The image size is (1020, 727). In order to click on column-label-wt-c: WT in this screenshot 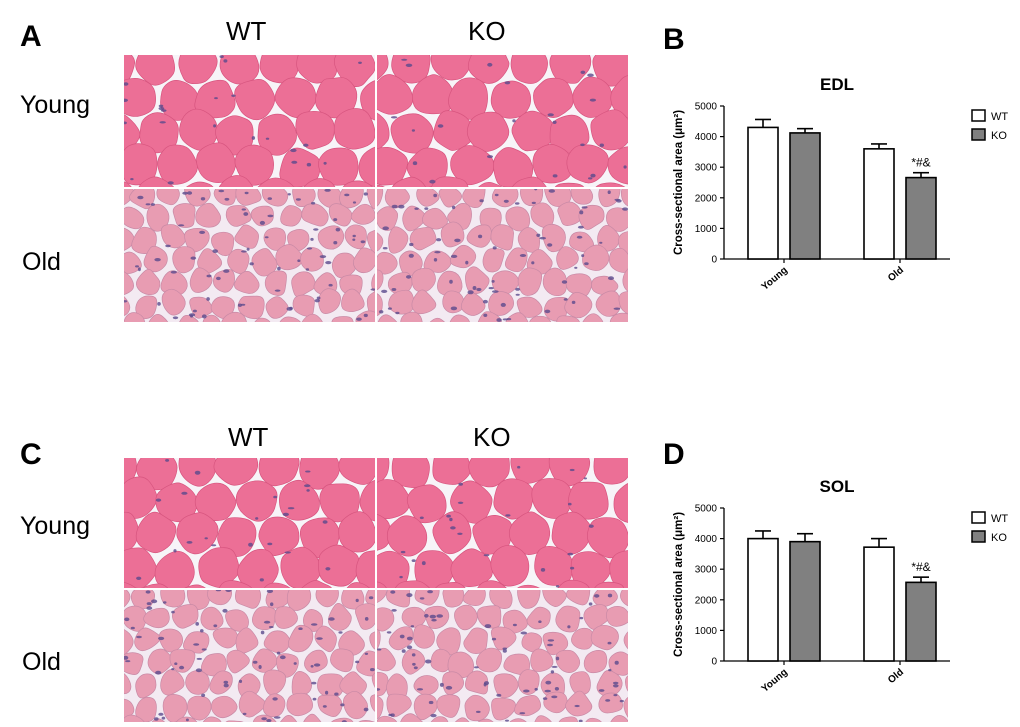, I will do `click(248, 437)`.